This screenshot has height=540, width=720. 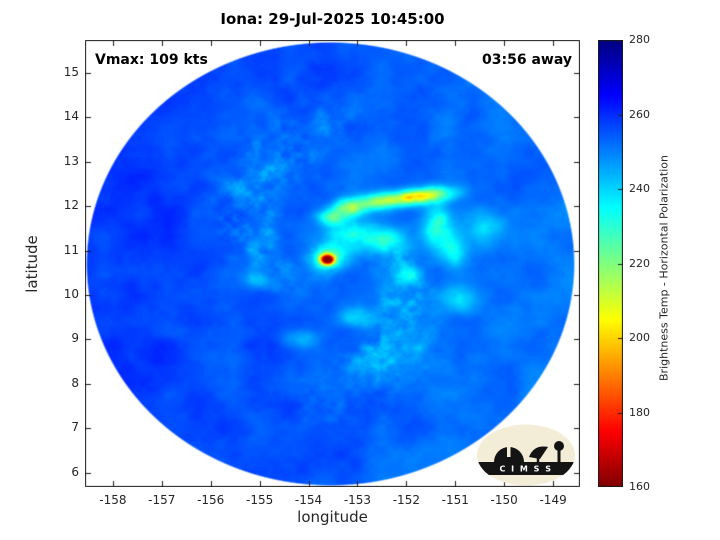 I want to click on logo-ground-band, so click(x=526, y=468).